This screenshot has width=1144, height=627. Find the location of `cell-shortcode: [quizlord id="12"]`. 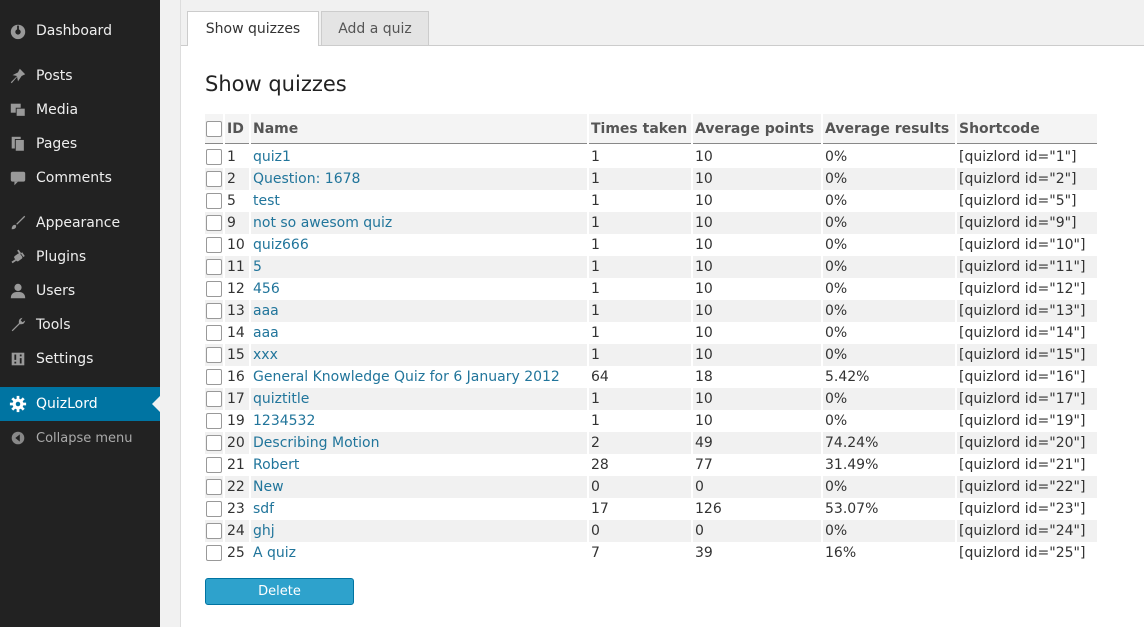

cell-shortcode: [quizlord id="12"] is located at coordinates (1027, 289).